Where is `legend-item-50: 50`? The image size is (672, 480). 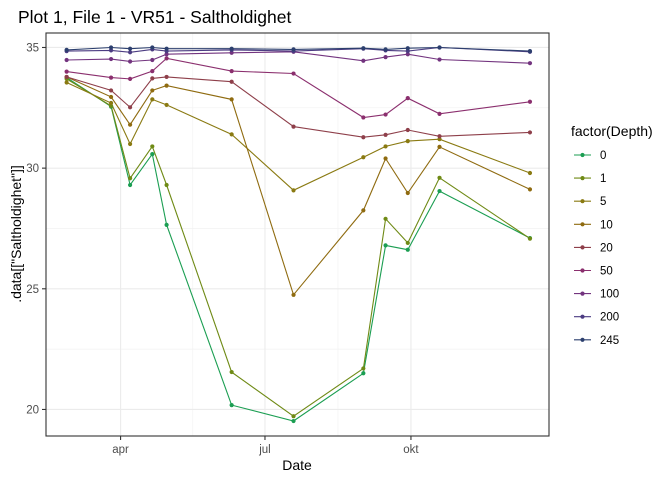 legend-item-50: 50 is located at coordinates (593, 272).